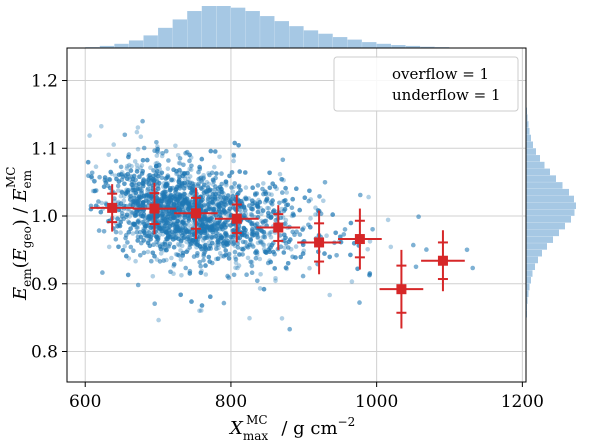  What do you see at coordinates (19, 234) in the screenshot?
I see `svg-text: Eem(Egeo) / EemMC` at bounding box center [19, 234].